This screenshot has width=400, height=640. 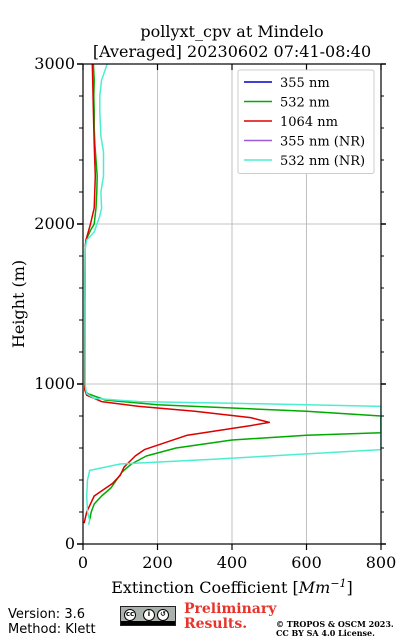 What do you see at coordinates (46, 614) in the screenshot?
I see `version-text: Version: 3.6` at bounding box center [46, 614].